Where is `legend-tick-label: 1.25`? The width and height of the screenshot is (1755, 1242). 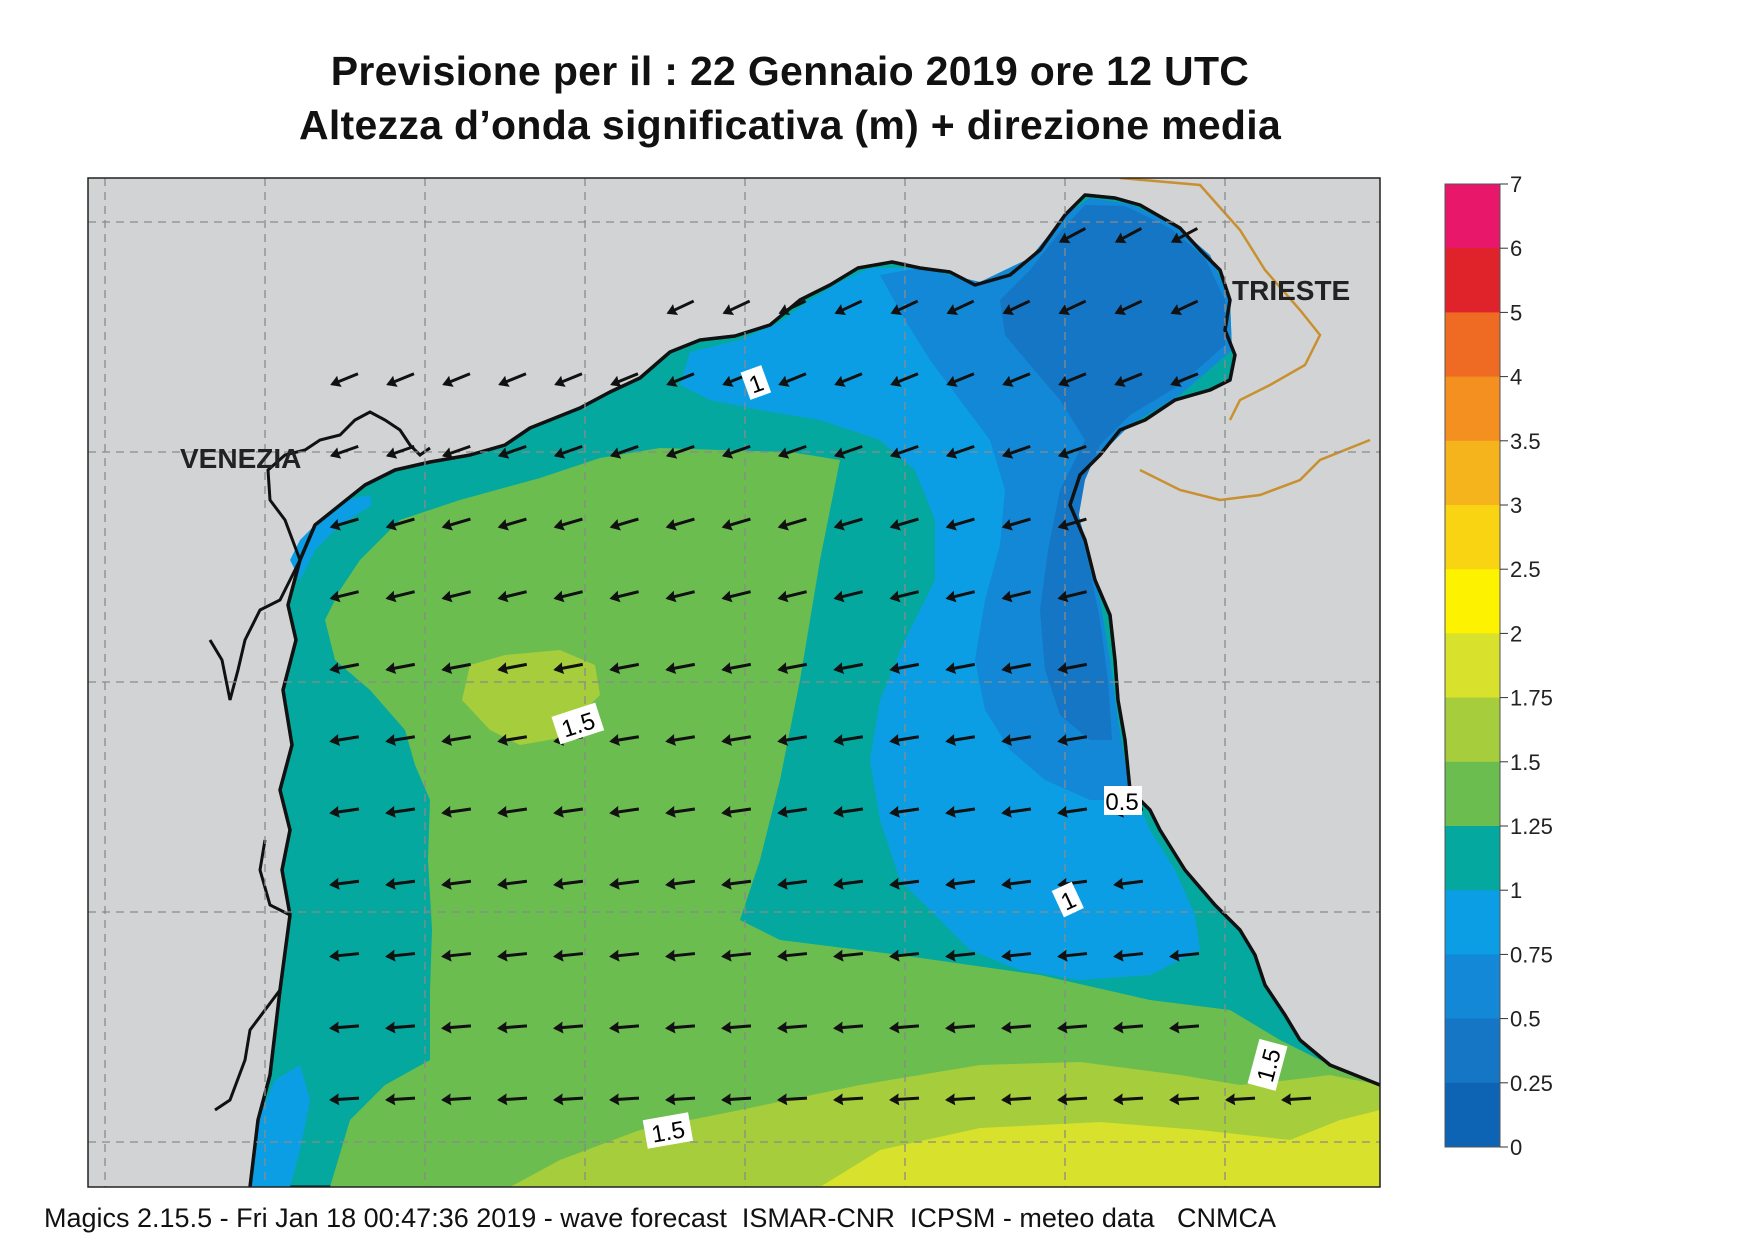 legend-tick-label: 1.25 is located at coordinates (1531, 826).